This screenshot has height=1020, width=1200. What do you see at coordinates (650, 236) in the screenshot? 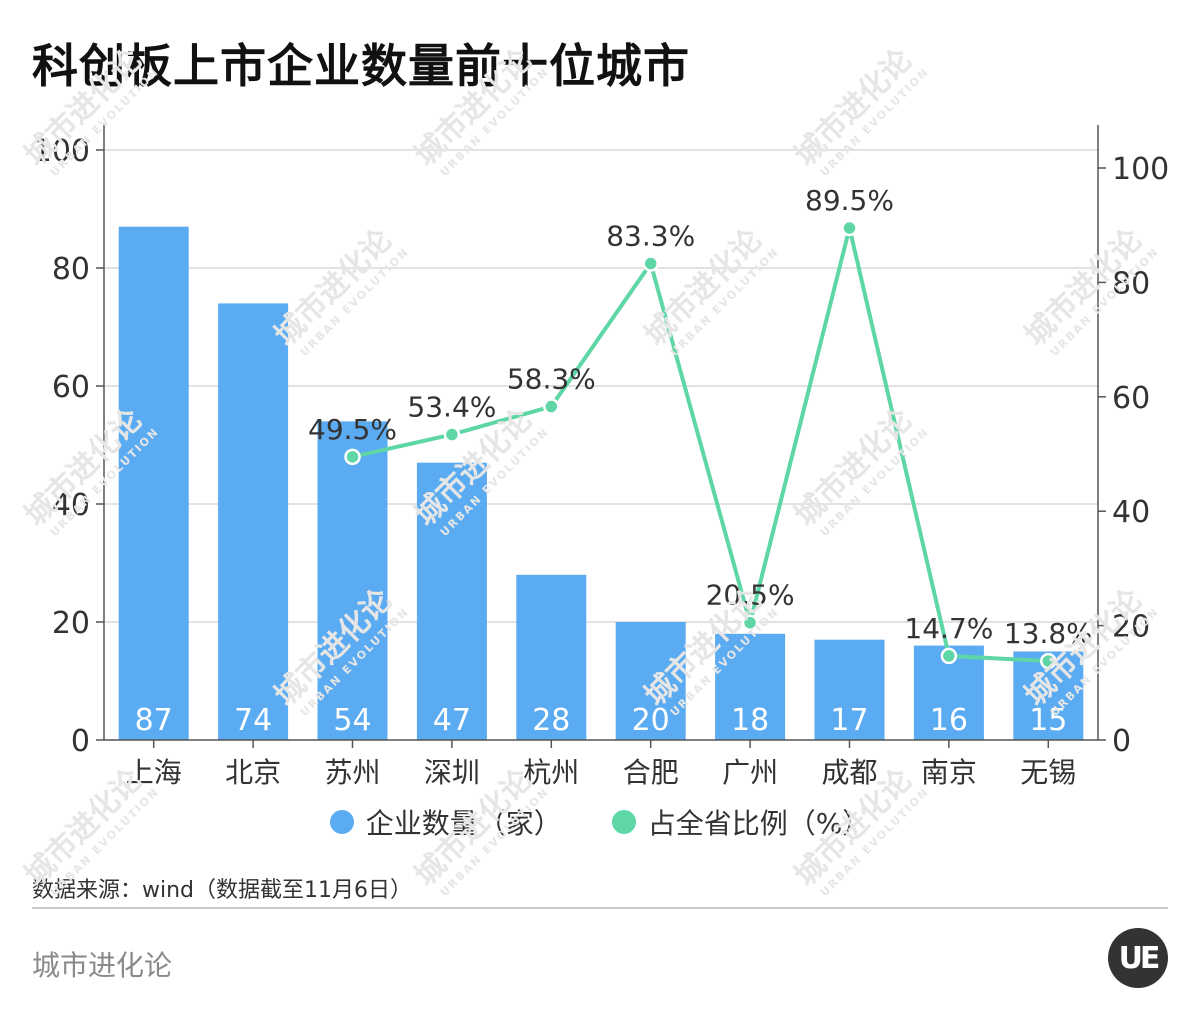
I see `ratio-data-label: 83.3%` at bounding box center [650, 236].